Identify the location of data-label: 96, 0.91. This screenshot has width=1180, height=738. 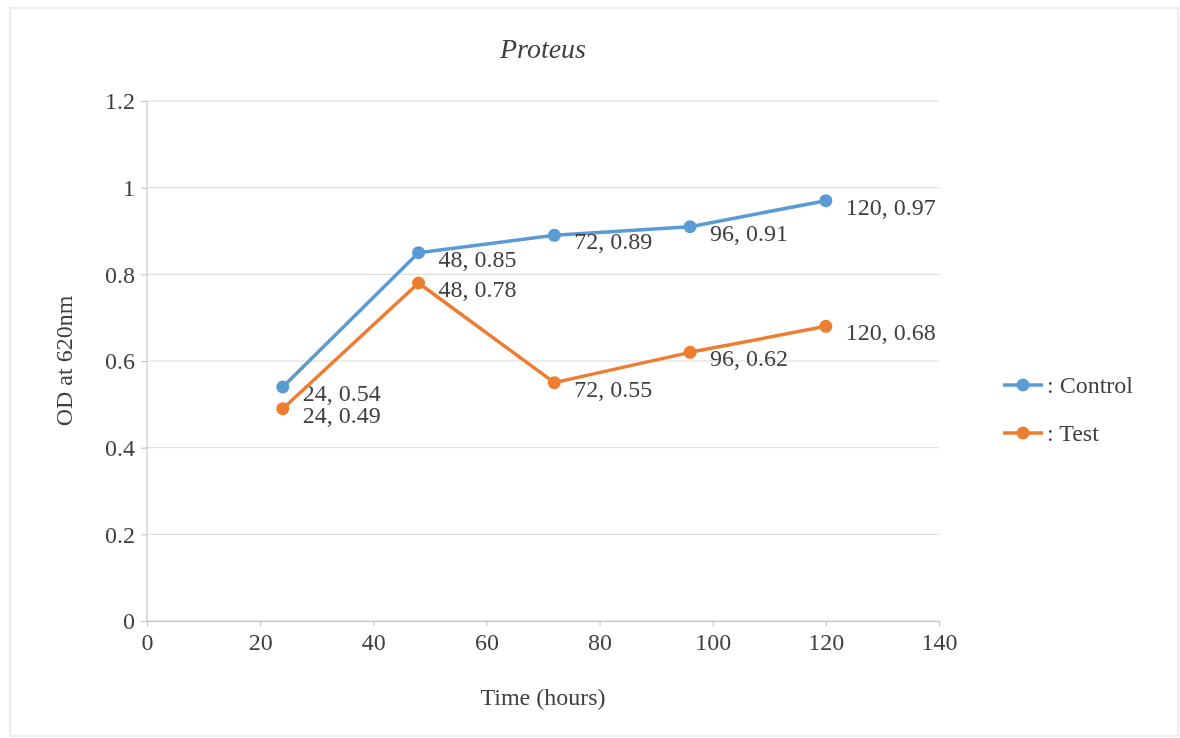
(749, 232).